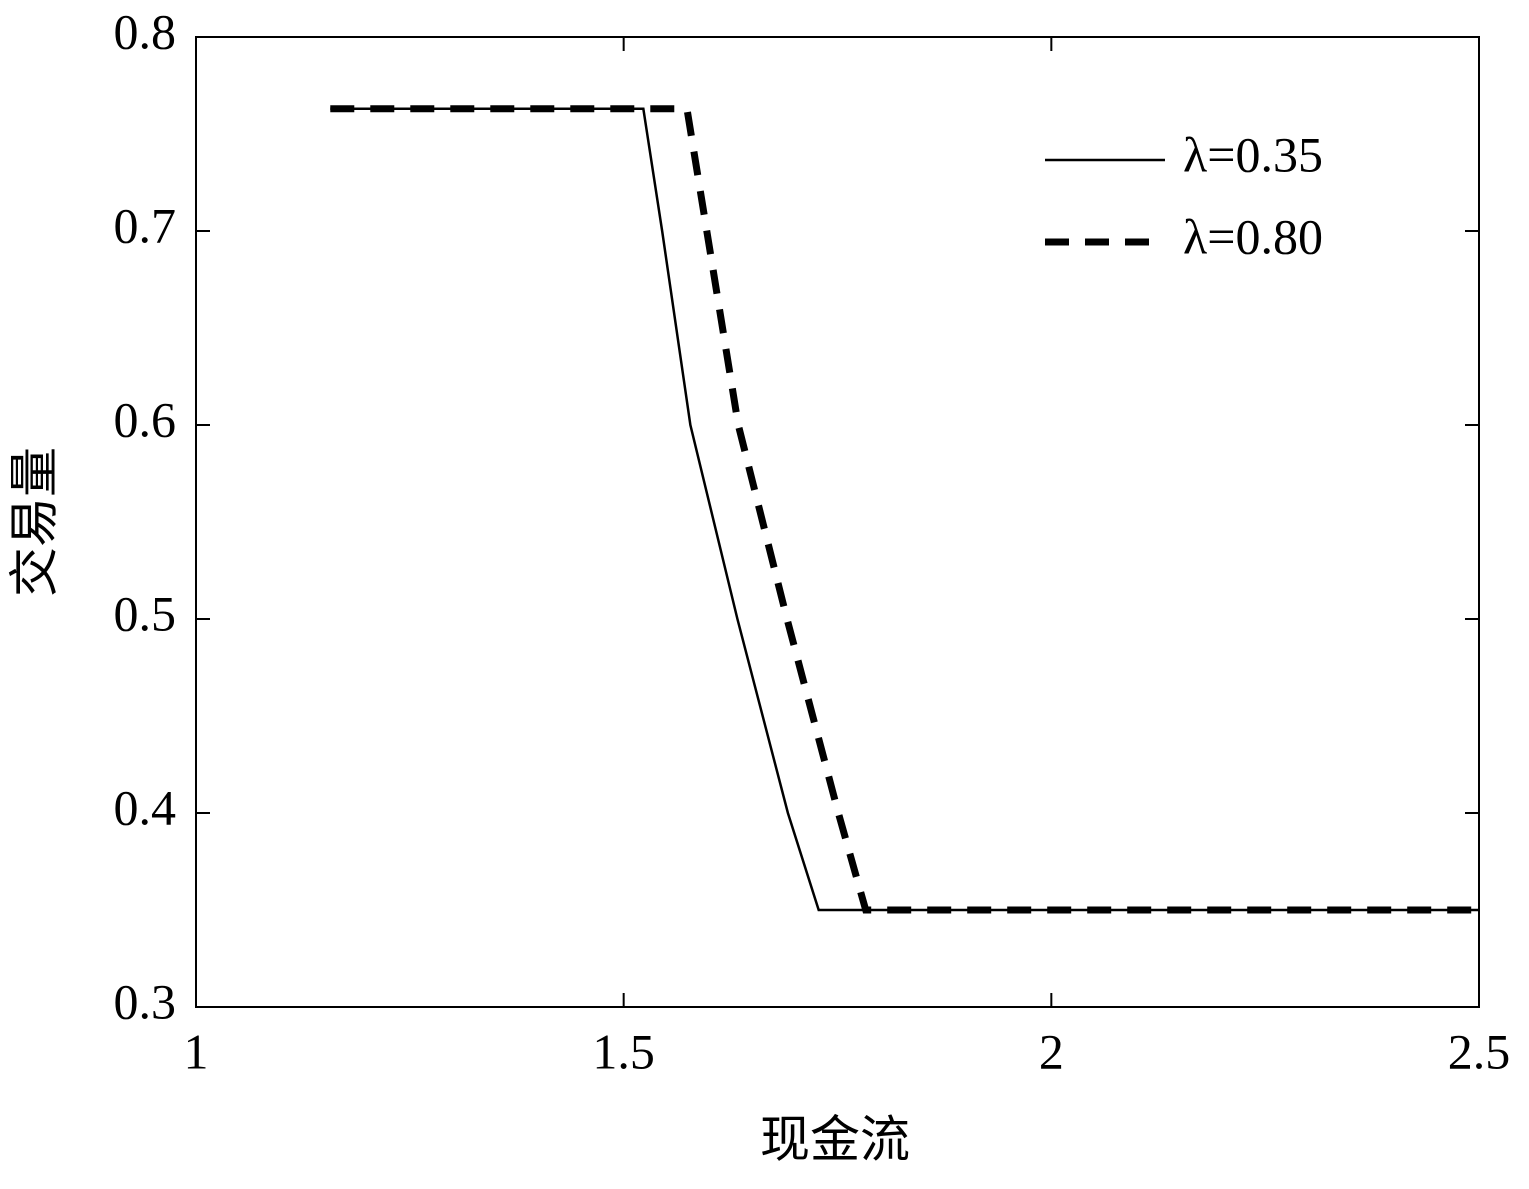  What do you see at coordinates (145, 807) in the screenshot?
I see `y-tick-label: 0.4` at bounding box center [145, 807].